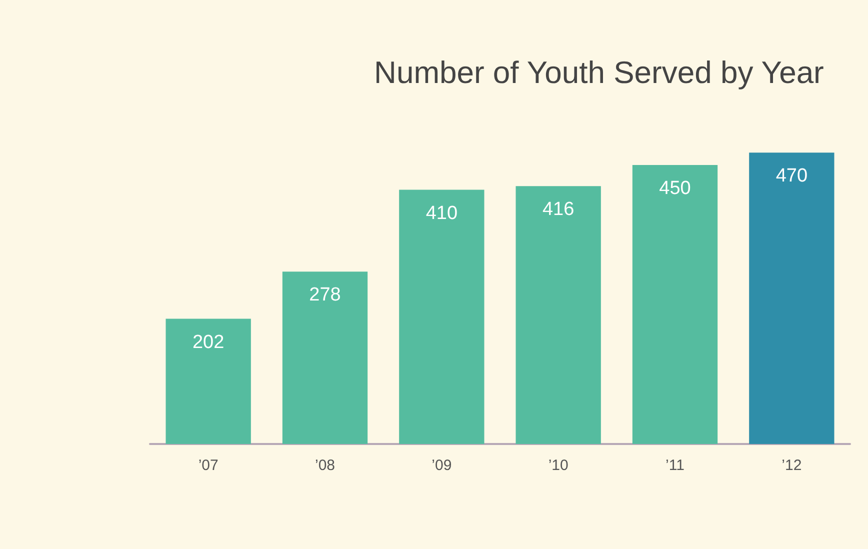  What do you see at coordinates (208, 465) in the screenshot?
I see `x-tick-label: ’07` at bounding box center [208, 465].